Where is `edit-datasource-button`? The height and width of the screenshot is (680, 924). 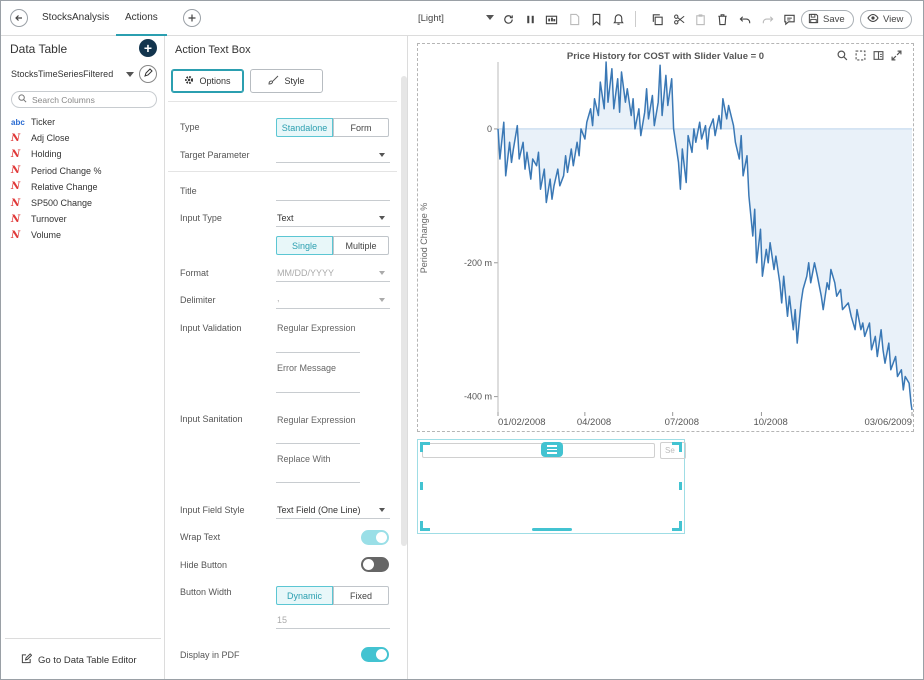 edit-datasource-button is located at coordinates (148, 74).